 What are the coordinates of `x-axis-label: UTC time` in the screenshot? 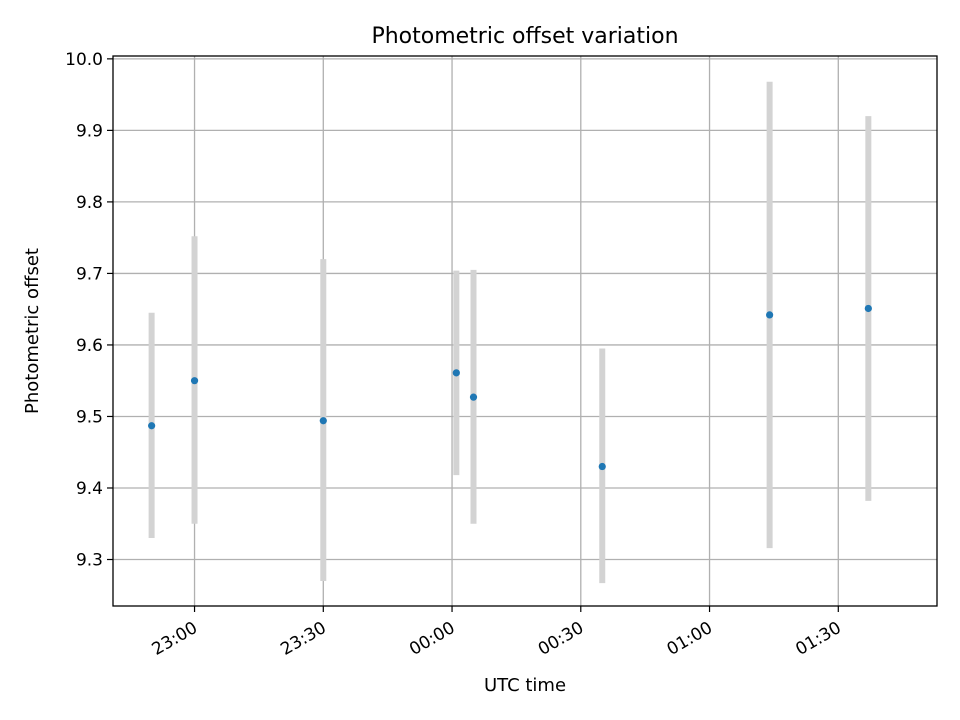 It's located at (525, 685).